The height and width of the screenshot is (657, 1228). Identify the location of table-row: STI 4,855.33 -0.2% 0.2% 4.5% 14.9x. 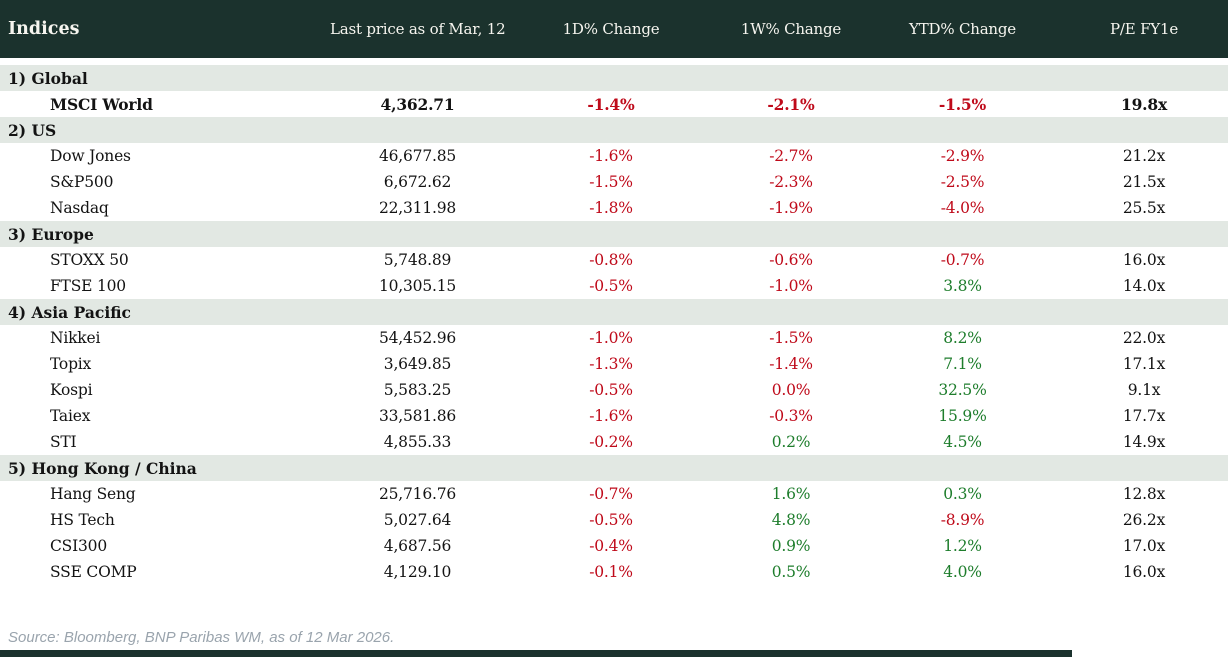
(614, 442).